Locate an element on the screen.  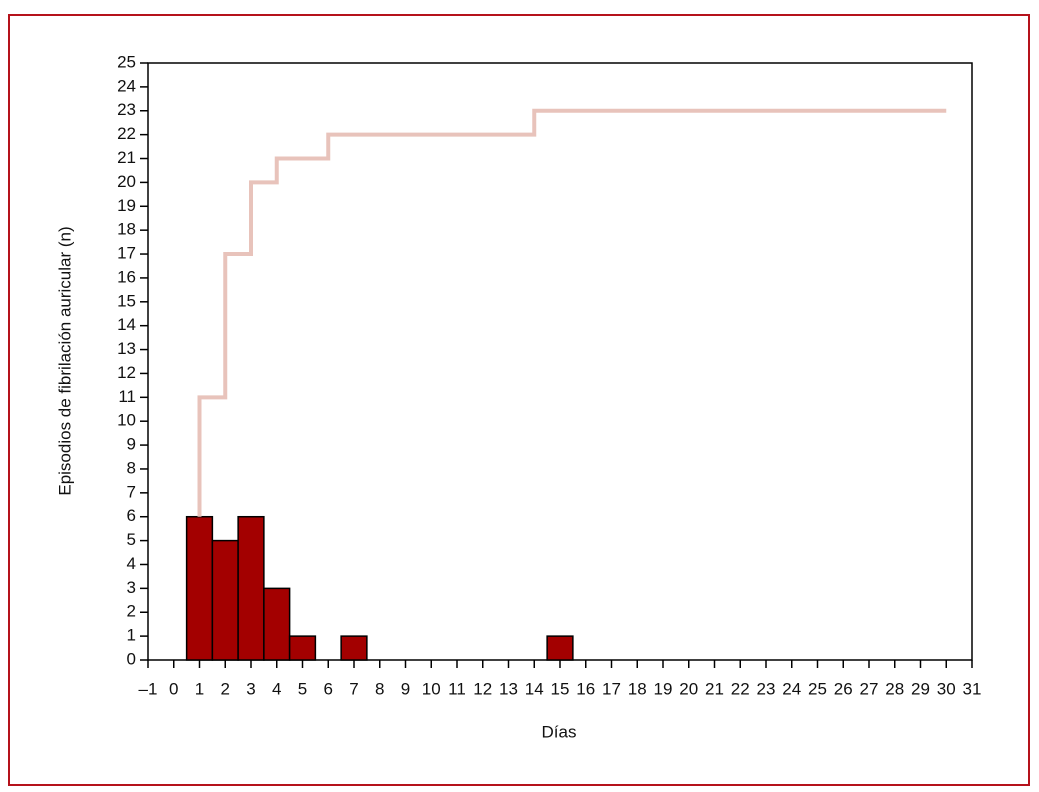
x-tick-label: 23 is located at coordinates (766, 688).